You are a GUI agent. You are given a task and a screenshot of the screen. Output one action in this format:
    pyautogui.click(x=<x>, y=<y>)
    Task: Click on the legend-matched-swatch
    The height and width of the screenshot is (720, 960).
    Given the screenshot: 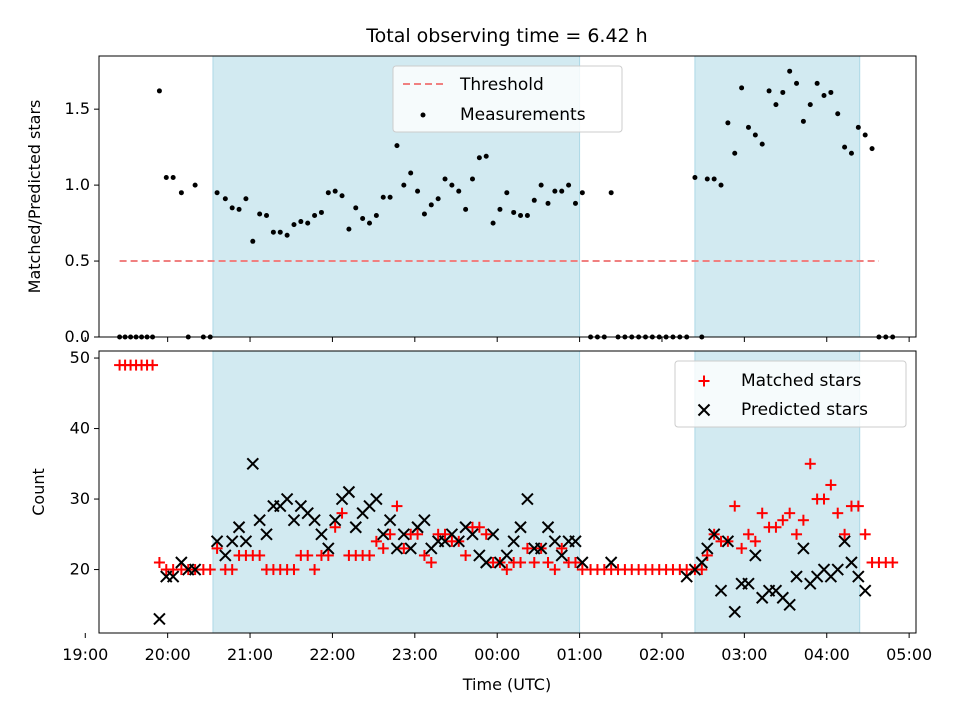 What is the action you would take?
    pyautogui.click(x=704, y=381)
    